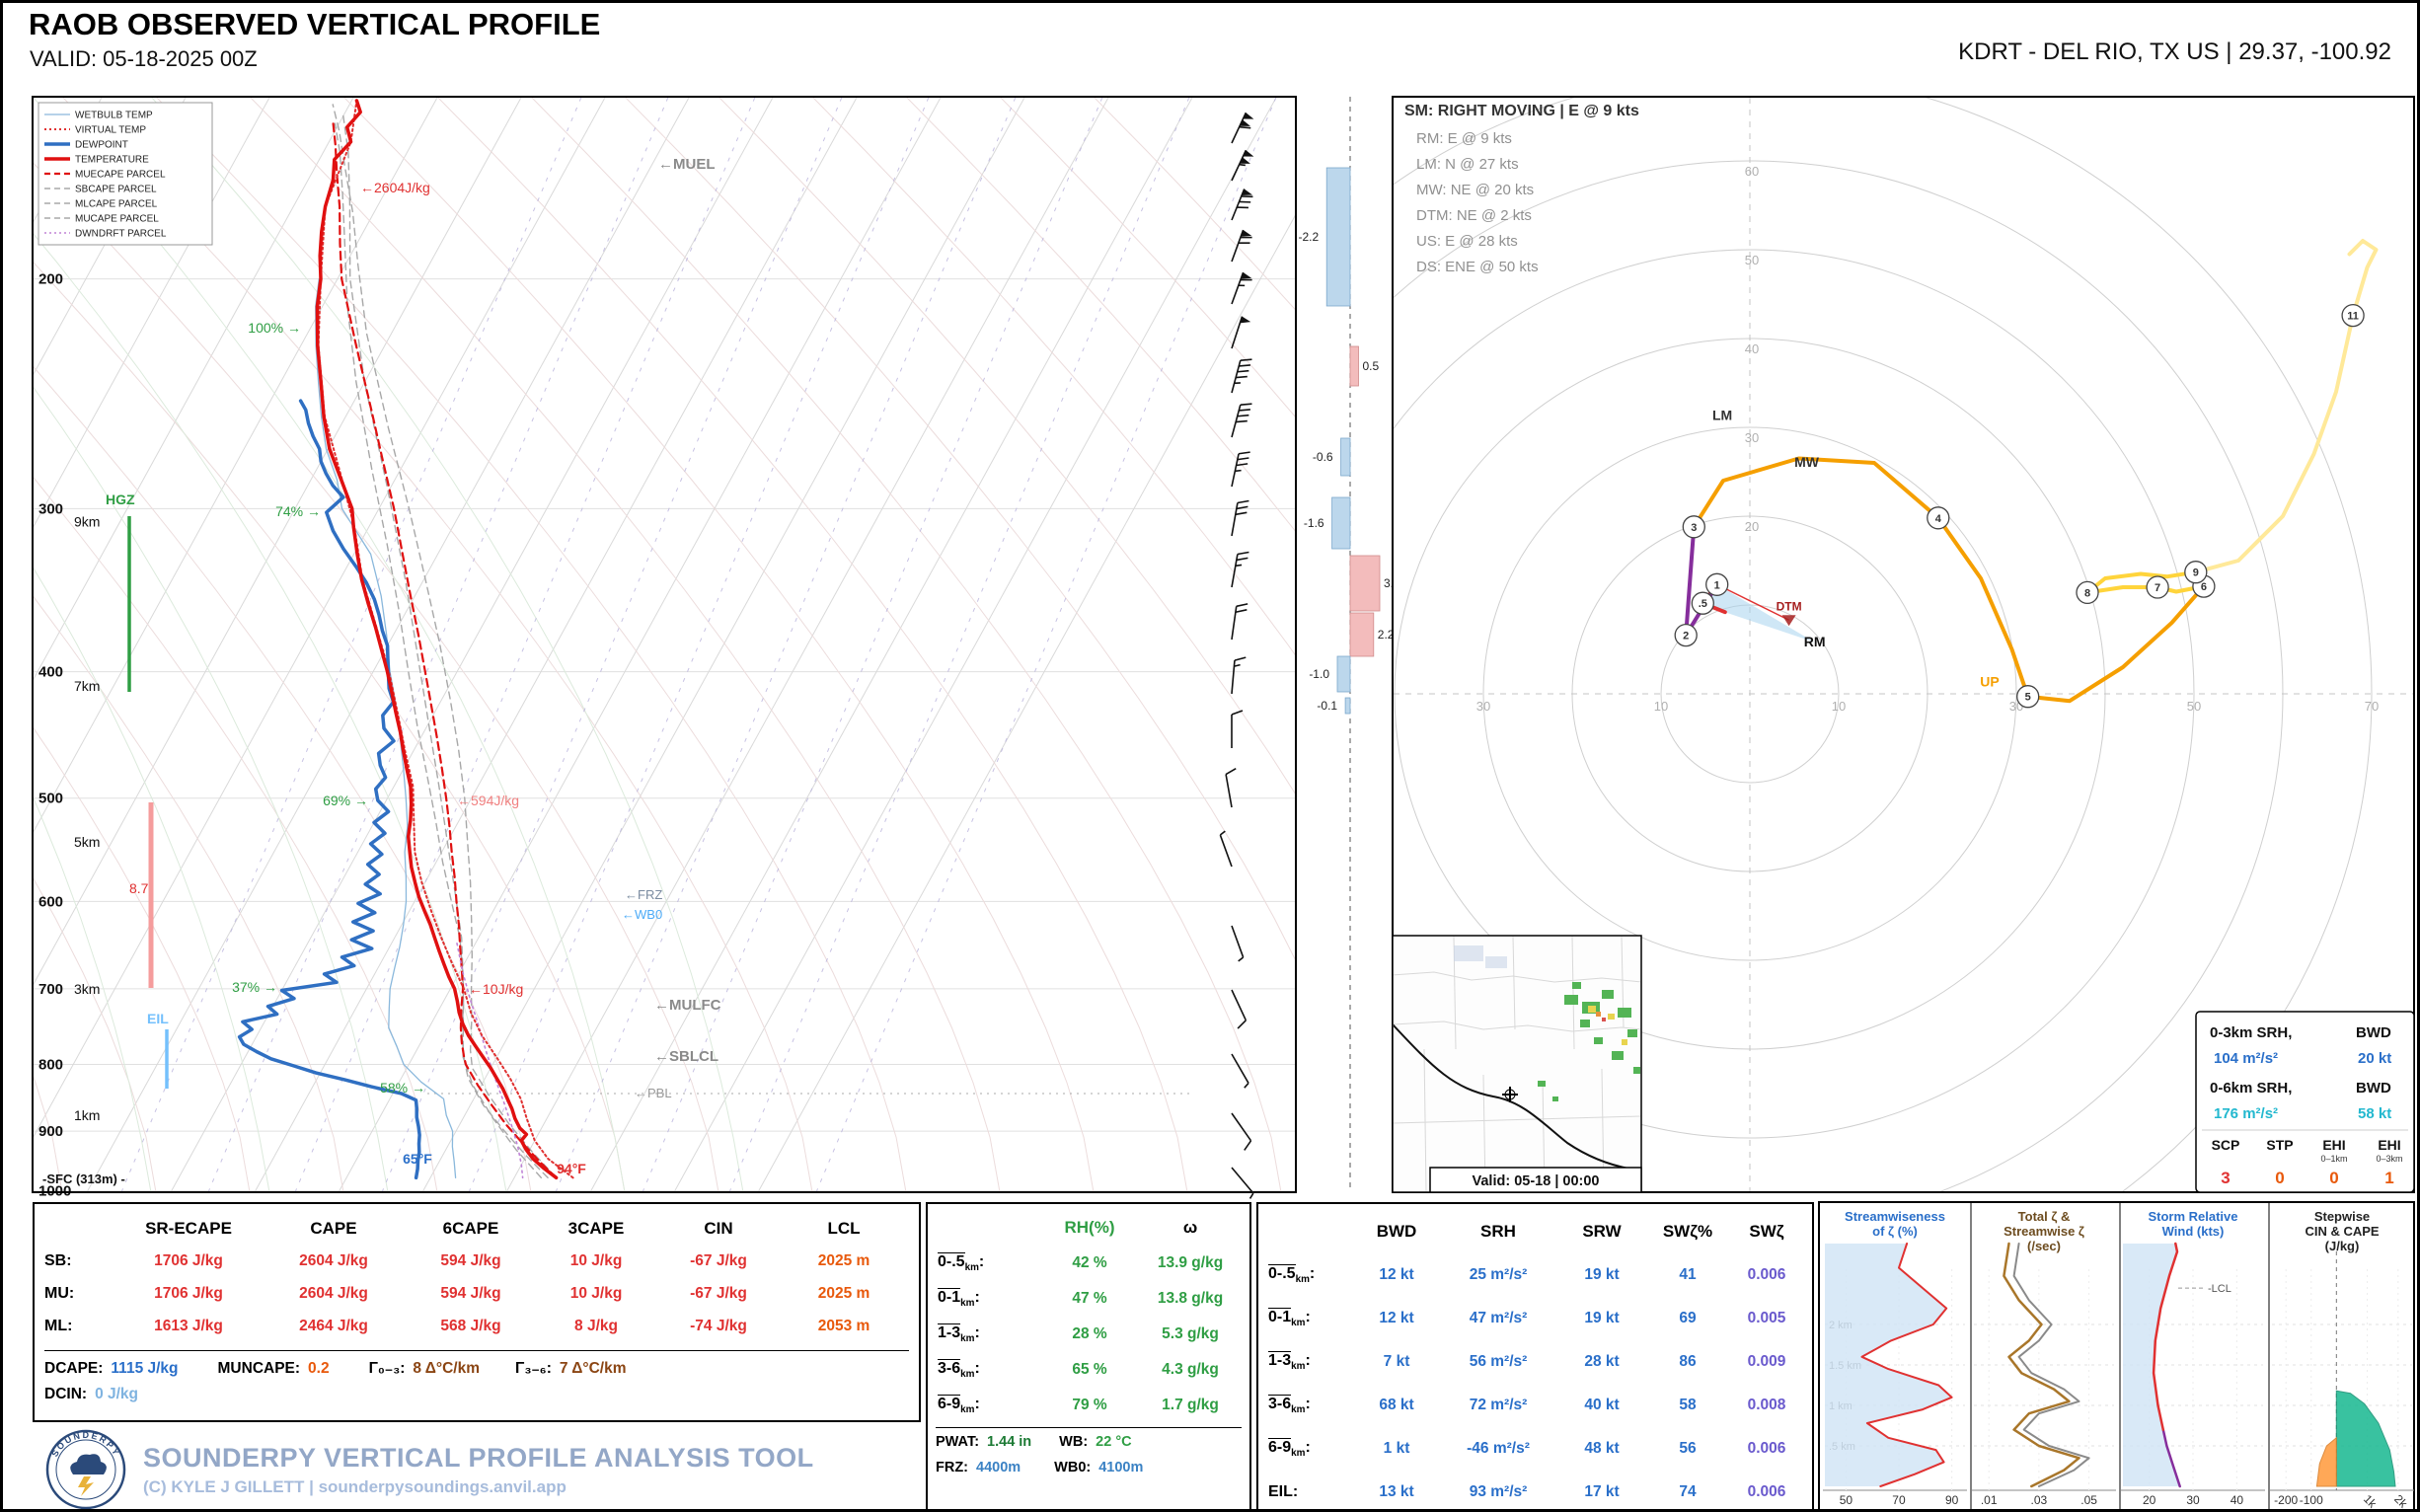 The height and width of the screenshot is (1512, 2420). Describe the element at coordinates (2286, 407) in the screenshot. I see `hodo-trace-9-12km` at that location.